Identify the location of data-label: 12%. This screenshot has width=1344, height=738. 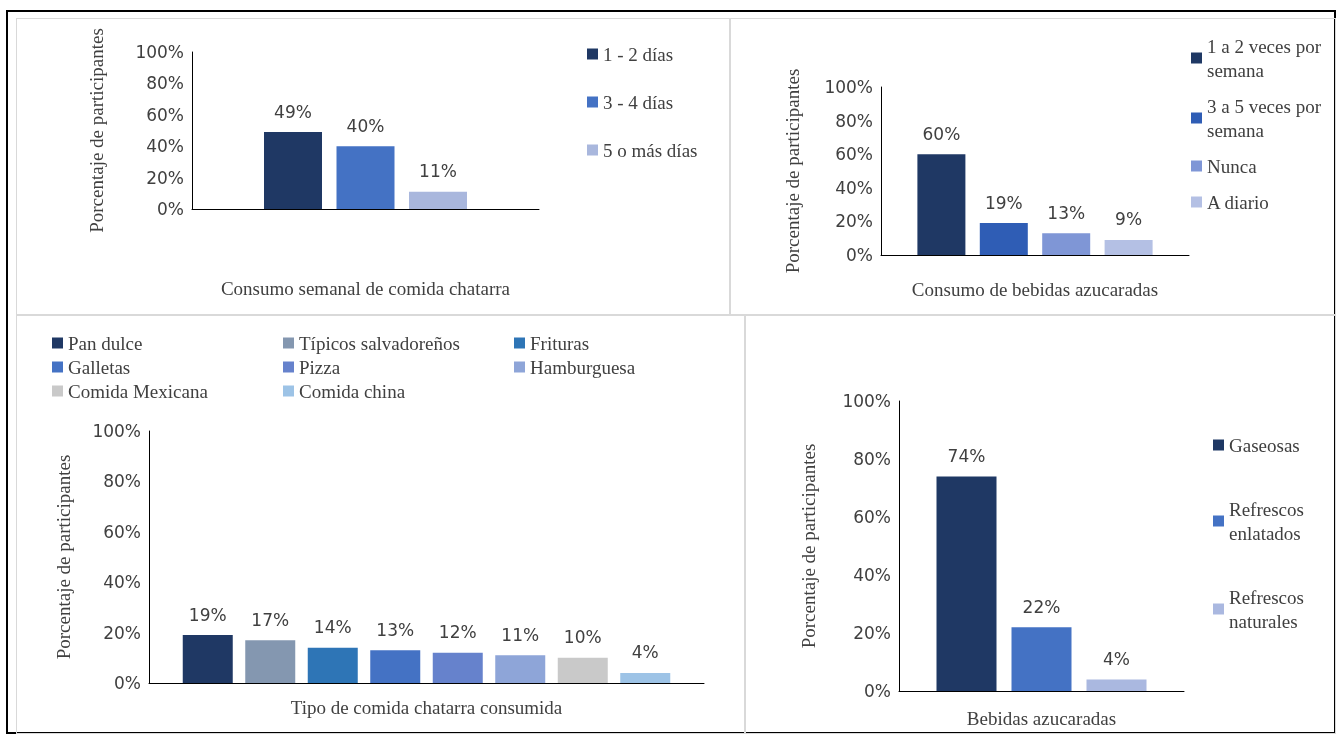
(457, 632).